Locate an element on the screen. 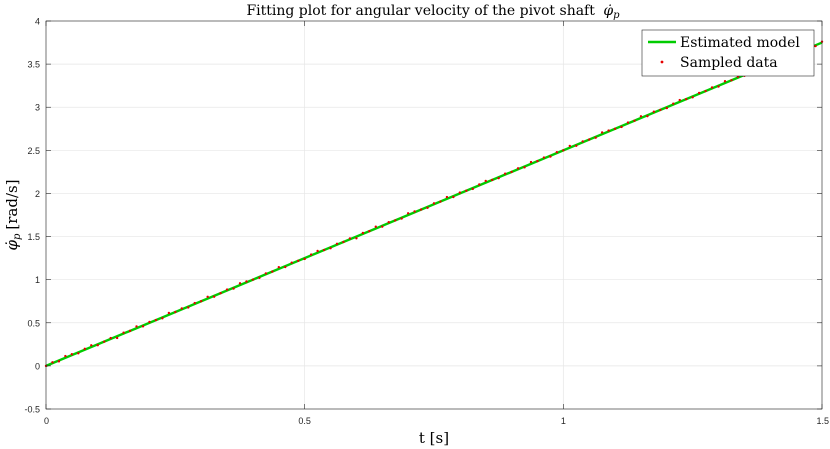 The image size is (830, 449). x-tick-labels: 0 0.5 1 1.5 is located at coordinates (436, 421).